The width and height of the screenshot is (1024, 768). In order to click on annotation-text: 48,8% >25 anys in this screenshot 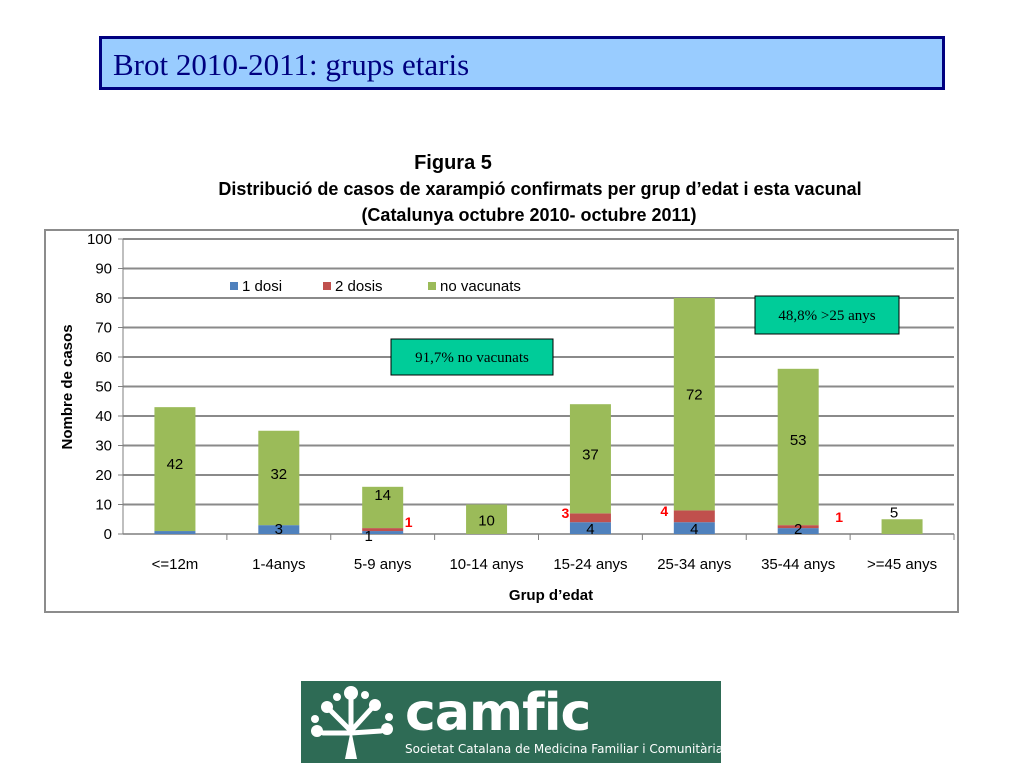, I will do `click(826, 316)`.